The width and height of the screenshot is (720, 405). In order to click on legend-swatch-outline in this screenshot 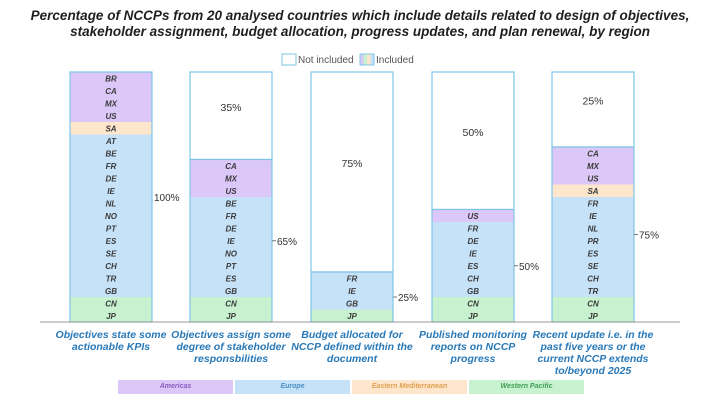, I will do `click(367, 59)`.